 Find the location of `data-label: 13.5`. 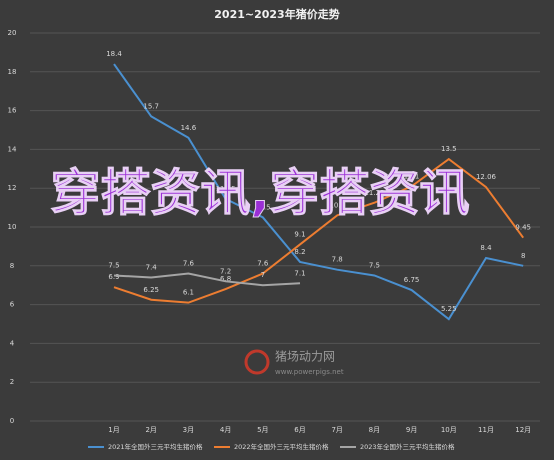

data-label: 13.5 is located at coordinates (449, 149).